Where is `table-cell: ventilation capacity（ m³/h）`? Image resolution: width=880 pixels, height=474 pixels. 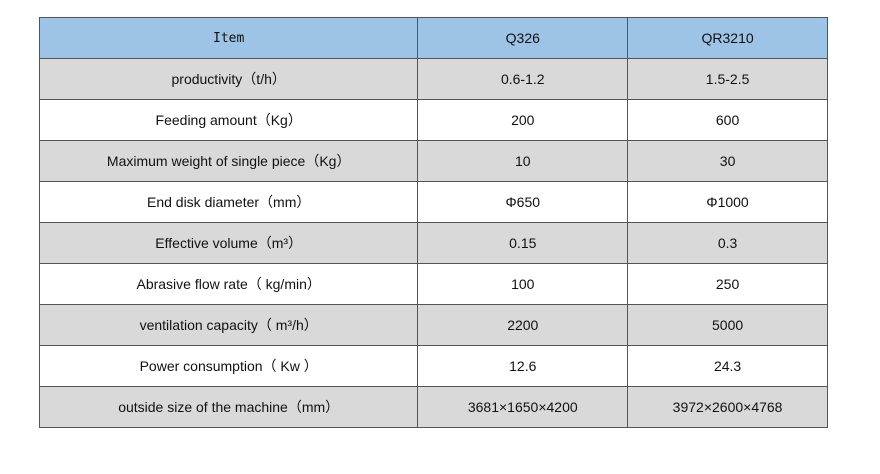 table-cell: ventilation capacity（ m³/h） is located at coordinates (228, 325).